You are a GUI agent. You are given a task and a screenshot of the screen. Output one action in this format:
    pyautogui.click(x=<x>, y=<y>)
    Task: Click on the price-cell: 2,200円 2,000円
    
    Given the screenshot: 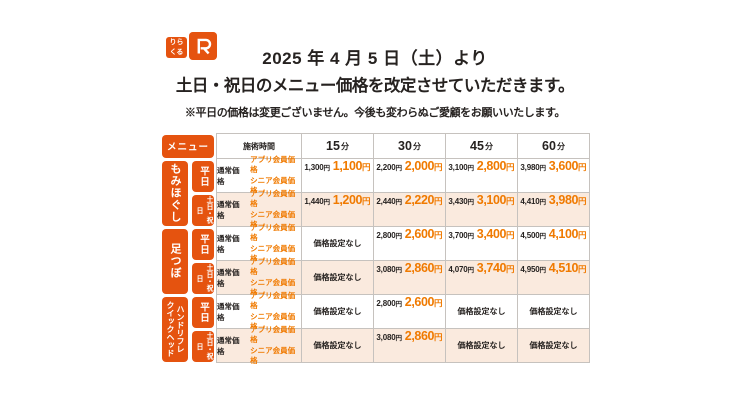 What is the action you would take?
    pyautogui.click(x=410, y=176)
    